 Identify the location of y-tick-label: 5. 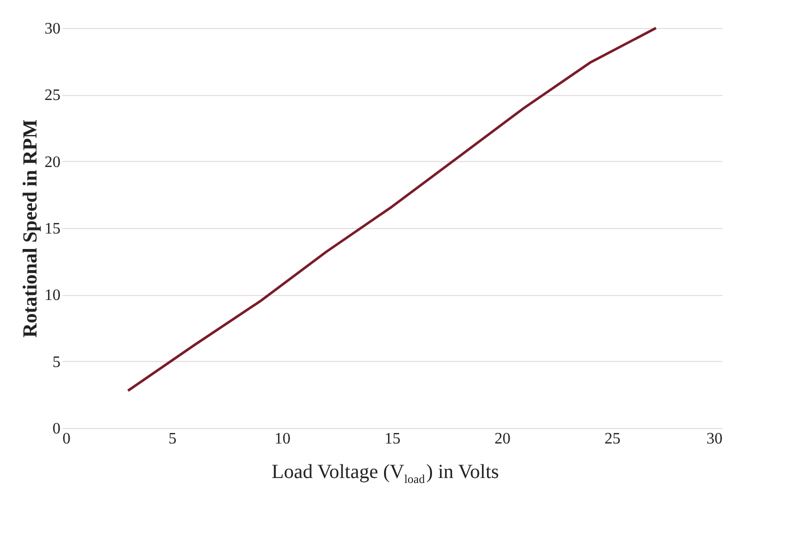
(56, 362).